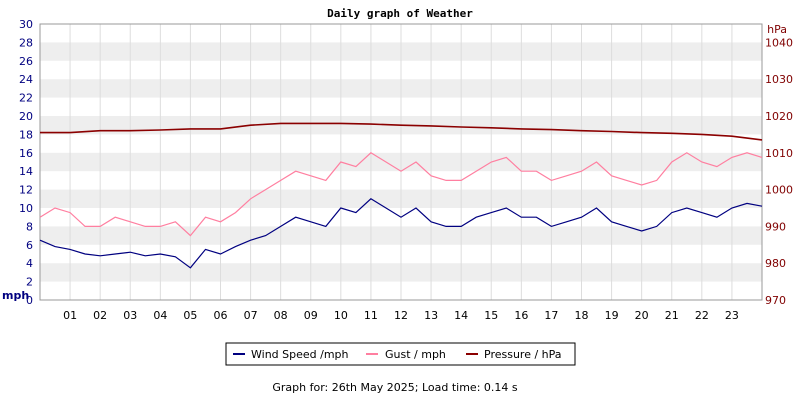 The height and width of the screenshot is (400, 800). Describe the element at coordinates (160, 315) in the screenshot. I see `x-axis-tick-label: 04` at that location.